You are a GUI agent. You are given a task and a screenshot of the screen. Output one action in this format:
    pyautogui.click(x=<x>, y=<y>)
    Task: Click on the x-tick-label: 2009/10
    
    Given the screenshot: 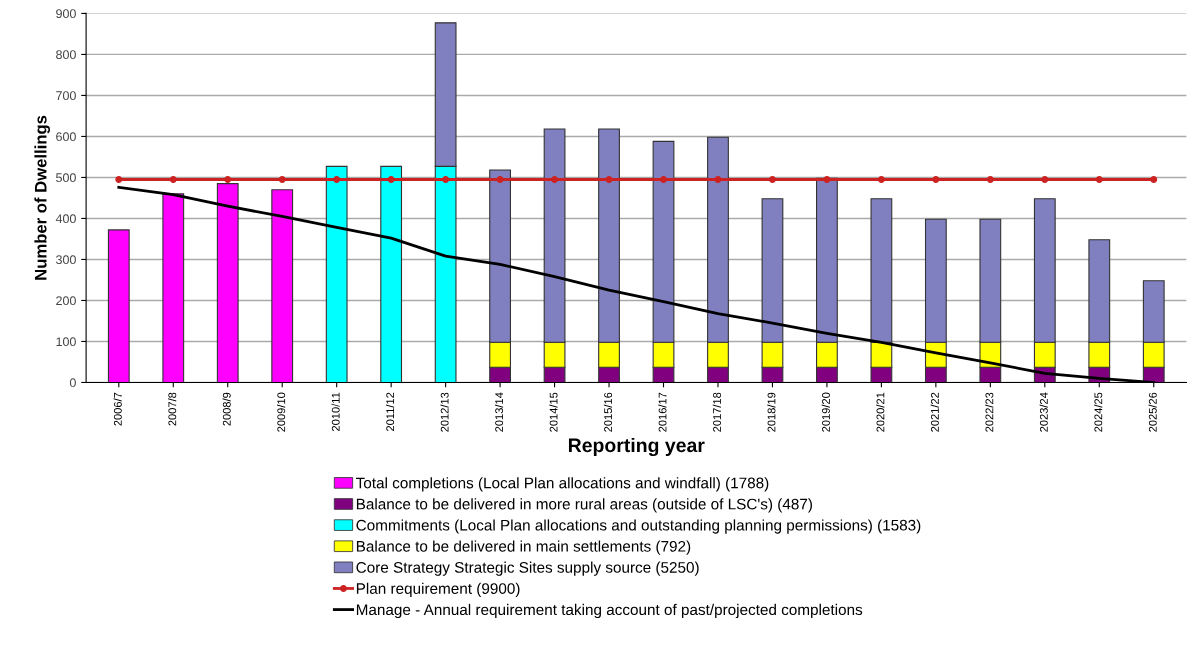 What is the action you would take?
    pyautogui.click(x=281, y=412)
    